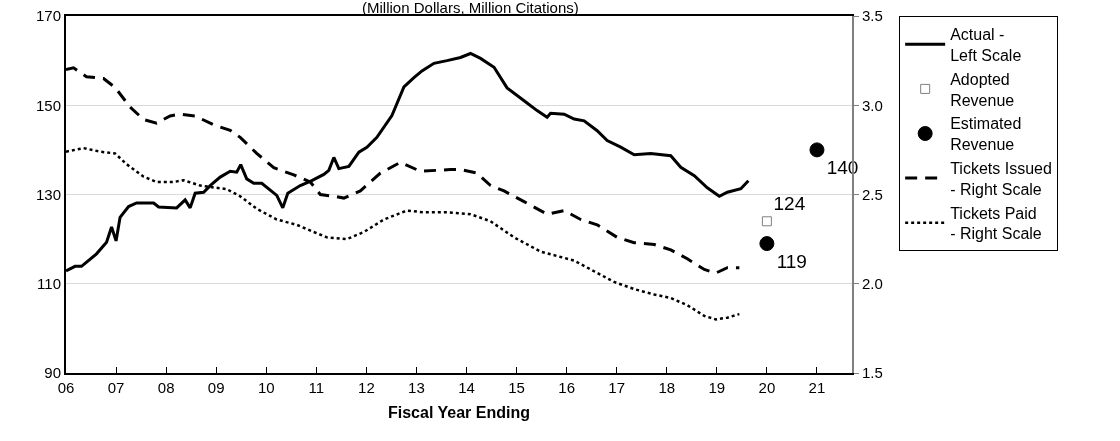 Image resolution: width=1120 pixels, height=441 pixels. What do you see at coordinates (366, 387) in the screenshot?
I see `x-tick-label: 12` at bounding box center [366, 387].